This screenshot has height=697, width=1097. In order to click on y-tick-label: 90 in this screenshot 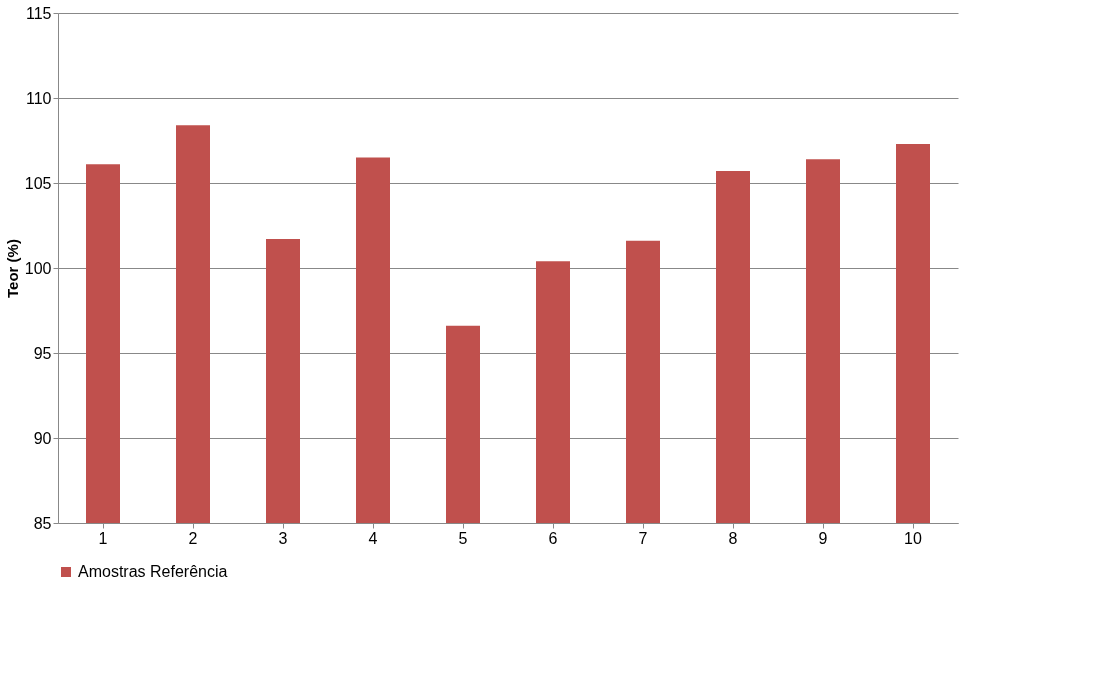, I will do `click(42, 438)`.